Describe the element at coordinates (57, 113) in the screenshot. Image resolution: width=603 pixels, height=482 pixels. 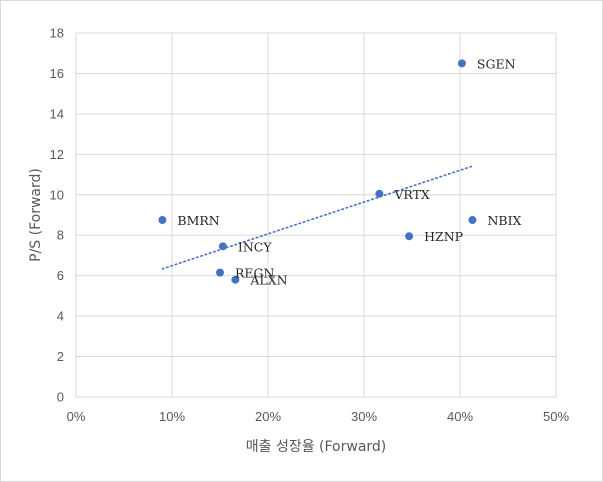
I see `y-tick-label: 14` at that location.